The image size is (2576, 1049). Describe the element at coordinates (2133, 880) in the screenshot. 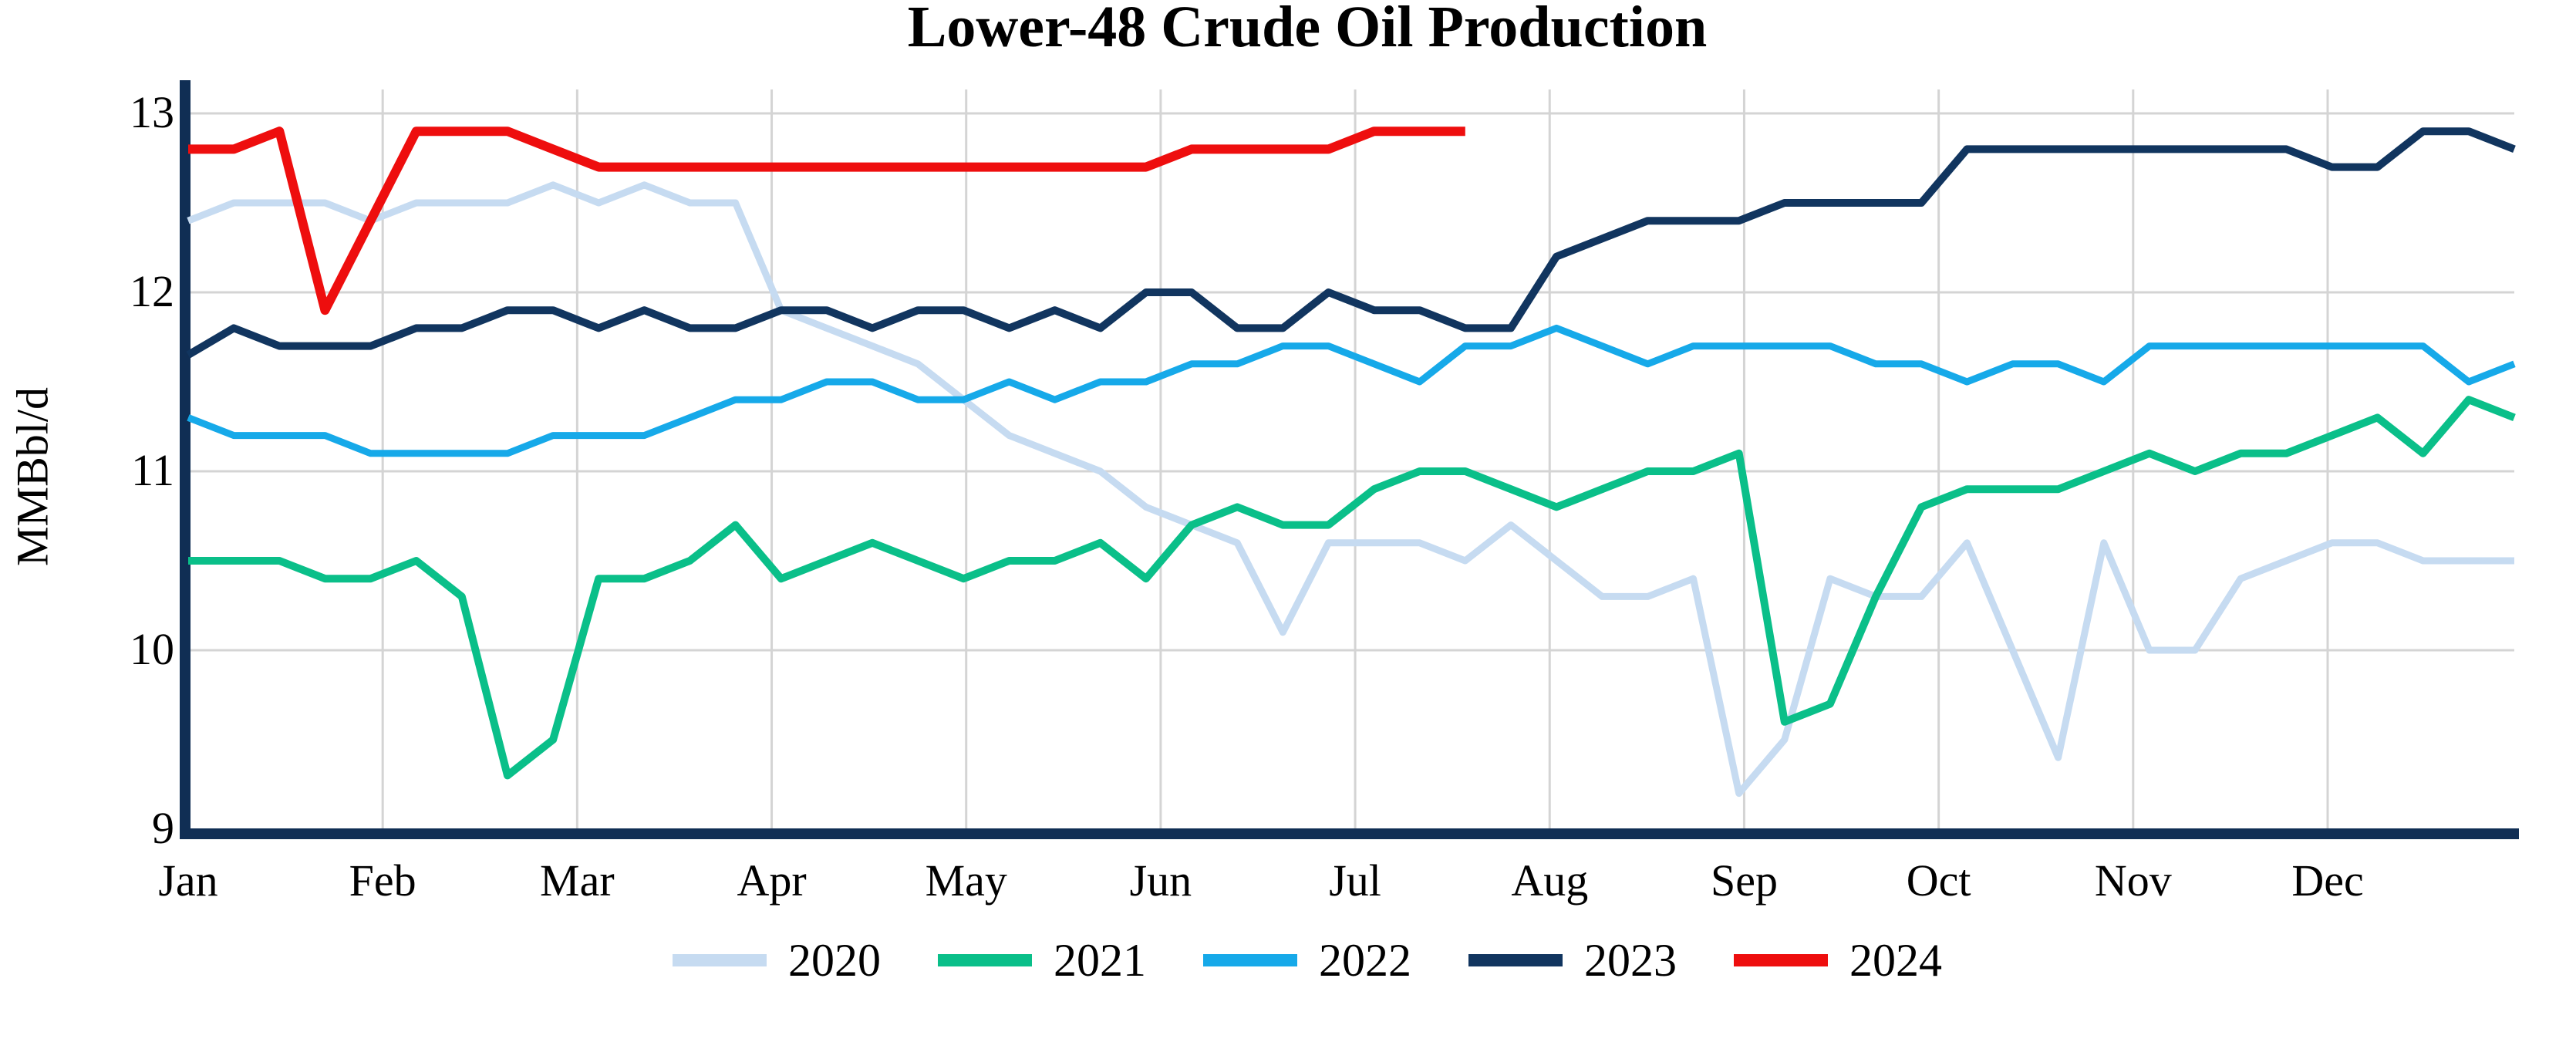

I see `x-tick-label-nov: Nov` at that location.